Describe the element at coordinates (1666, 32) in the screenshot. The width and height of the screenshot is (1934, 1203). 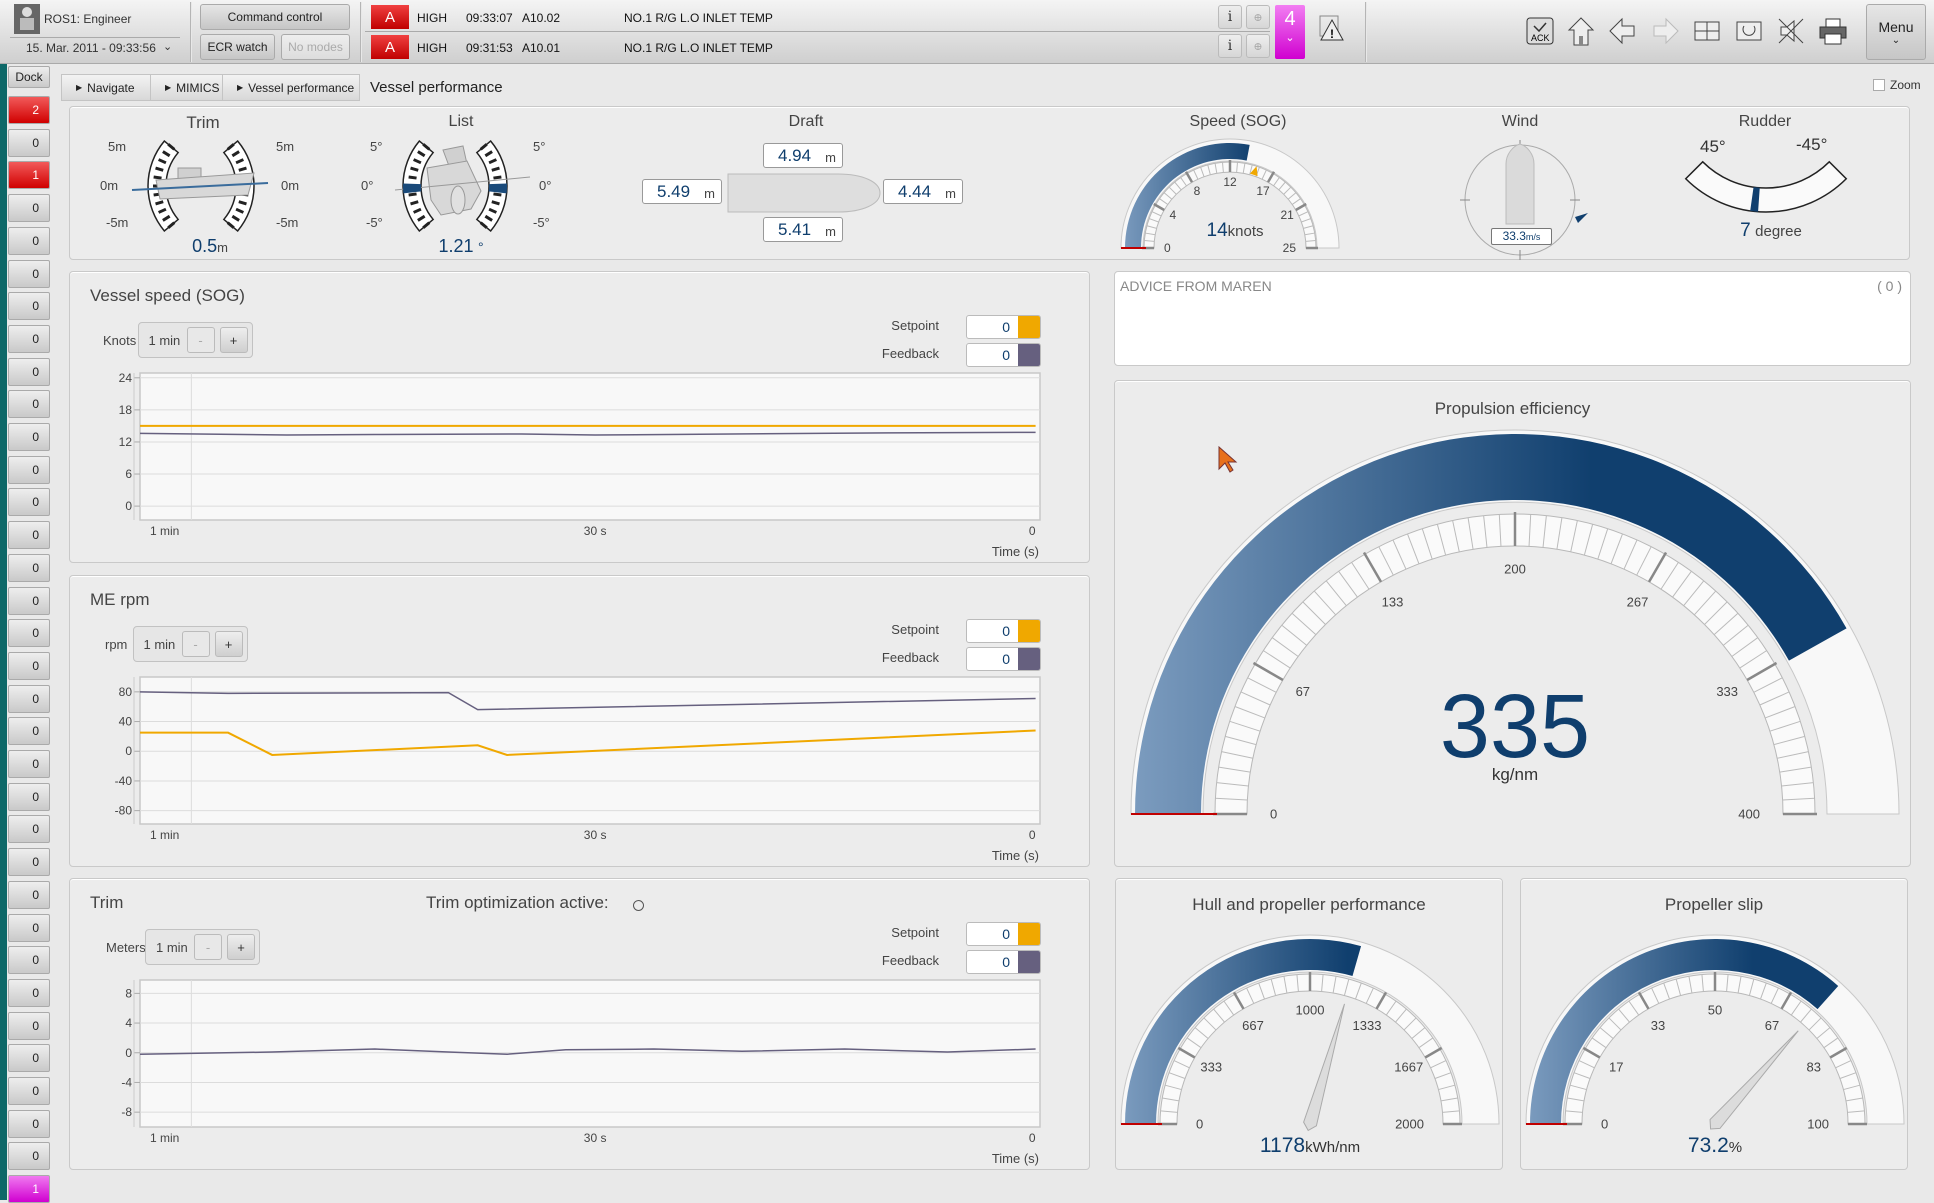
I see `forward-arrow-icon` at that location.